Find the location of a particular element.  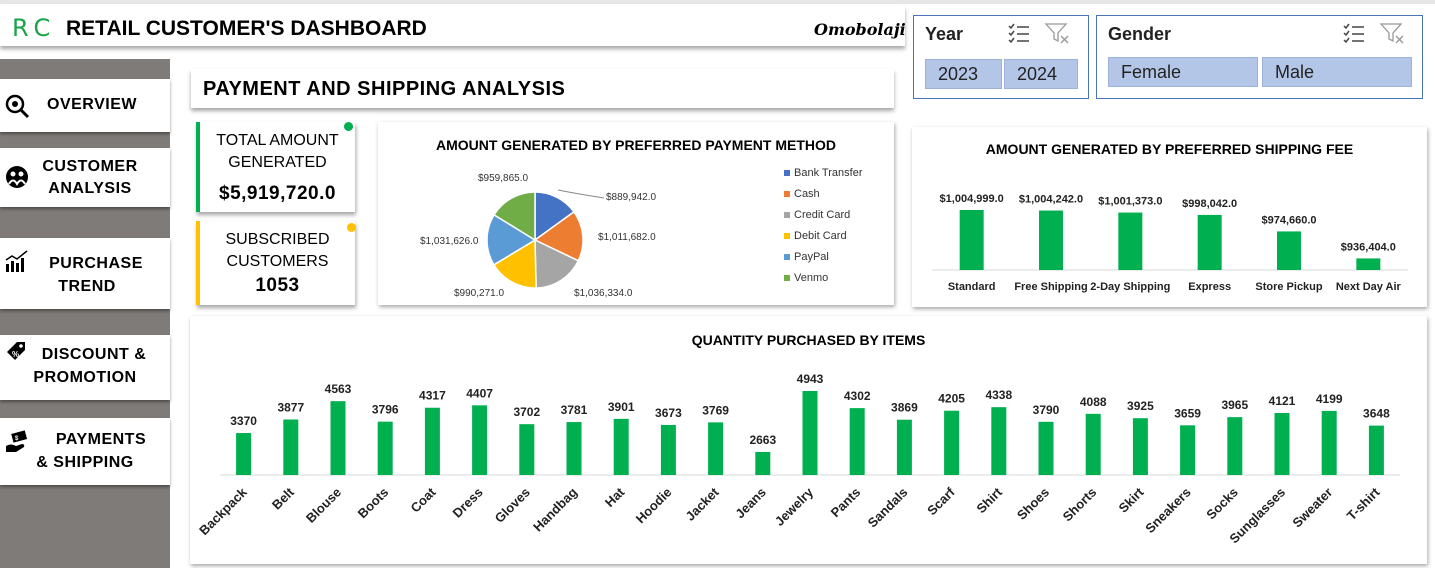

legend-label-paypal: PayPal is located at coordinates (811, 257).